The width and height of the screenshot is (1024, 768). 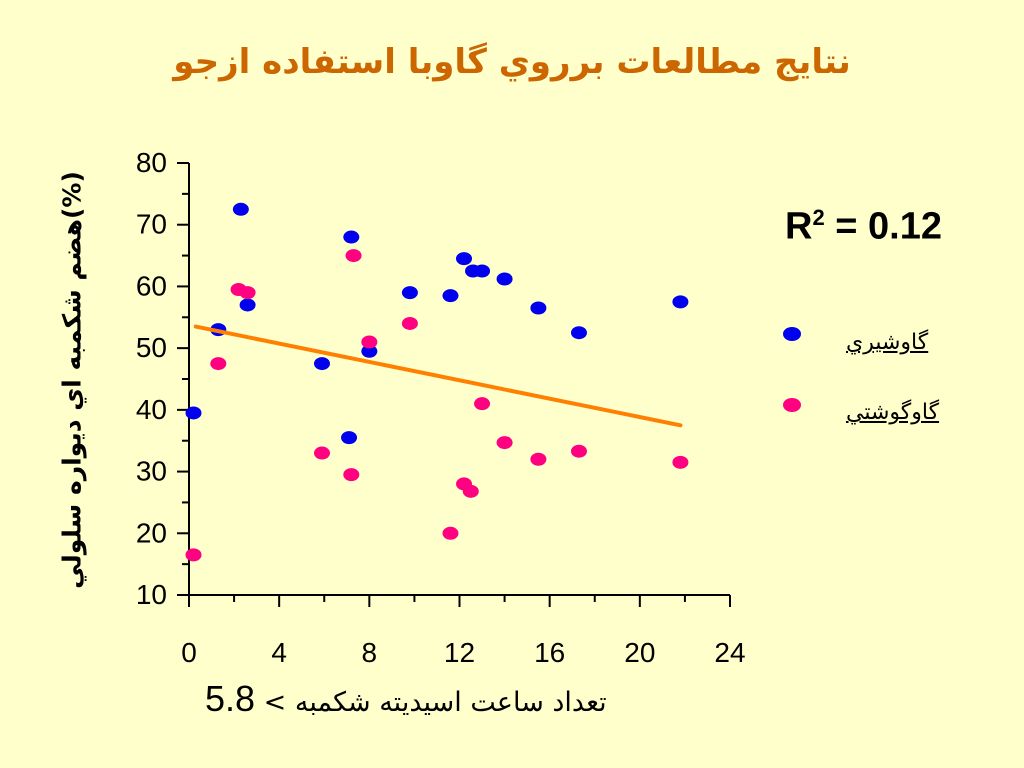 I want to click on y-tick-label: 30, so click(x=151, y=471).